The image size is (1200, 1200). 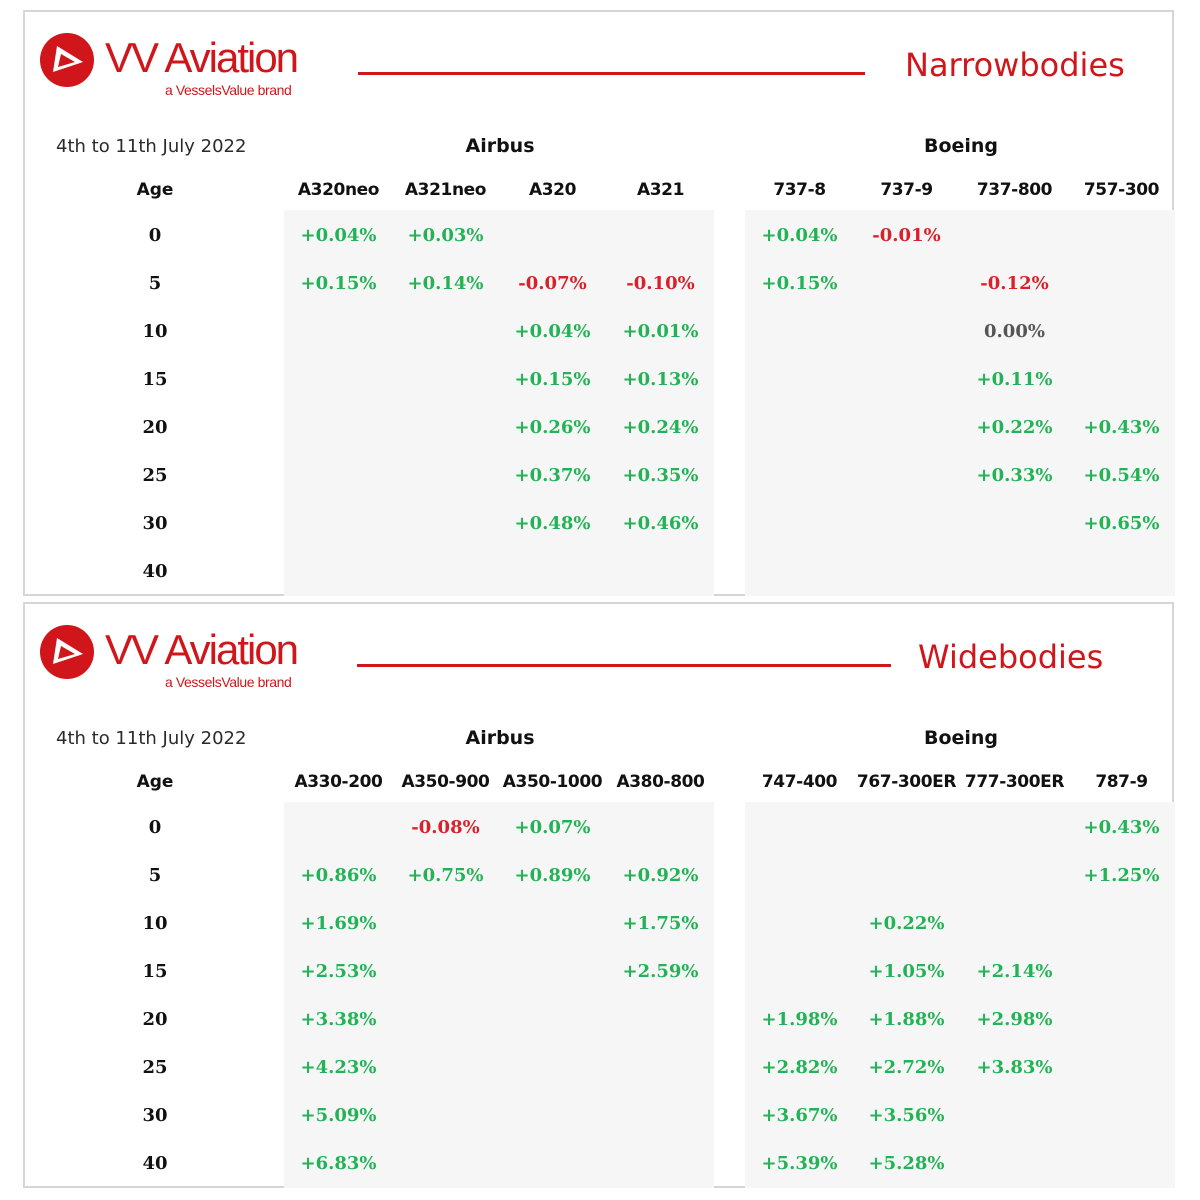 What do you see at coordinates (338, 875) in the screenshot?
I see `value-cell: +0.86%` at bounding box center [338, 875].